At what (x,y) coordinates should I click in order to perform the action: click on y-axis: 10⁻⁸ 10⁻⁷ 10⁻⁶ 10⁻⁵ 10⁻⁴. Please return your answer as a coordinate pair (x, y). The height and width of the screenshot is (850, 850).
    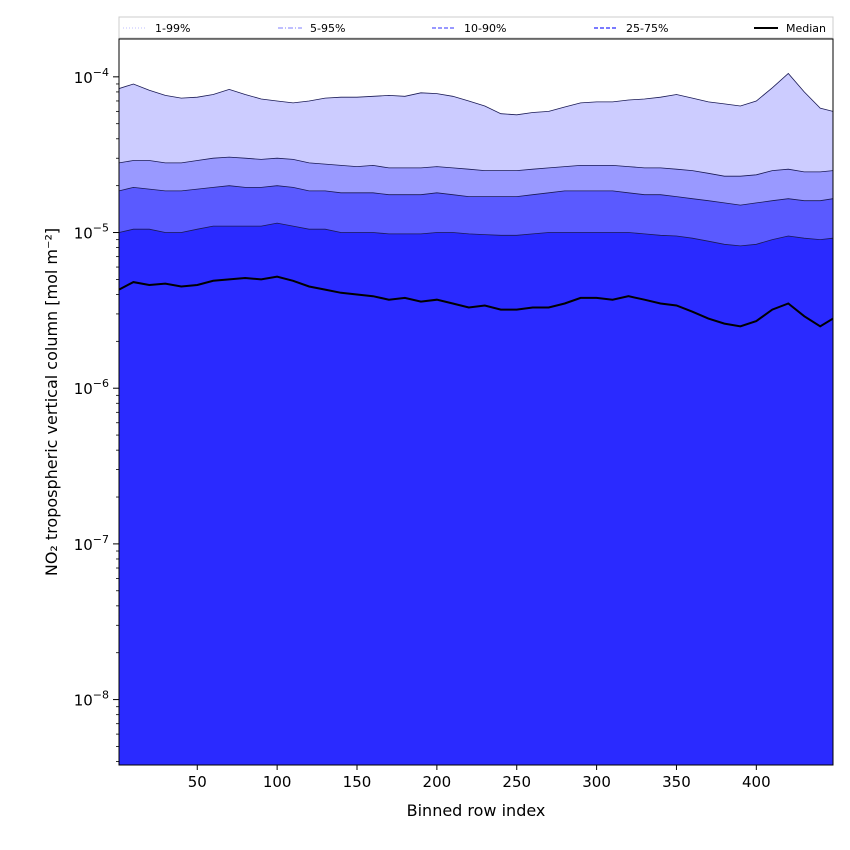
    Looking at the image, I should click on (96, 414).